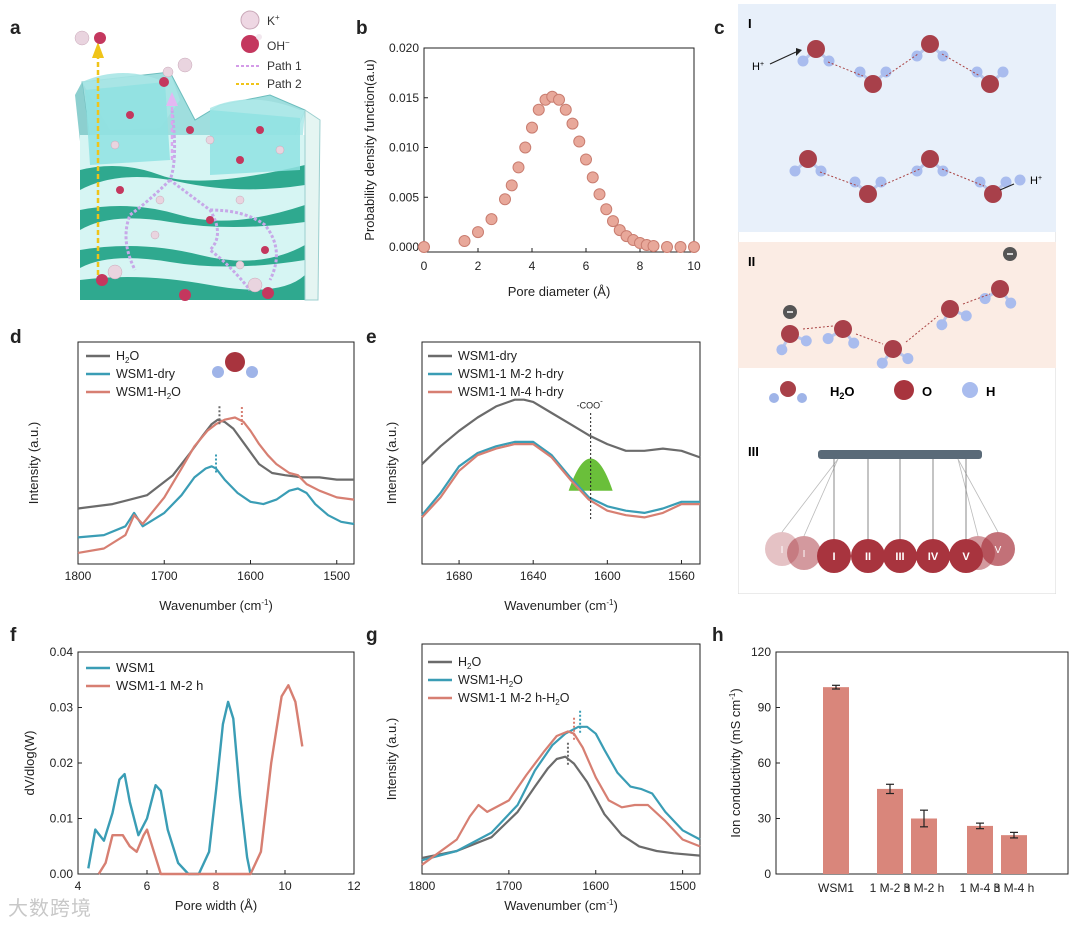  I want to click on panel-label-b: b, so click(362, 28).